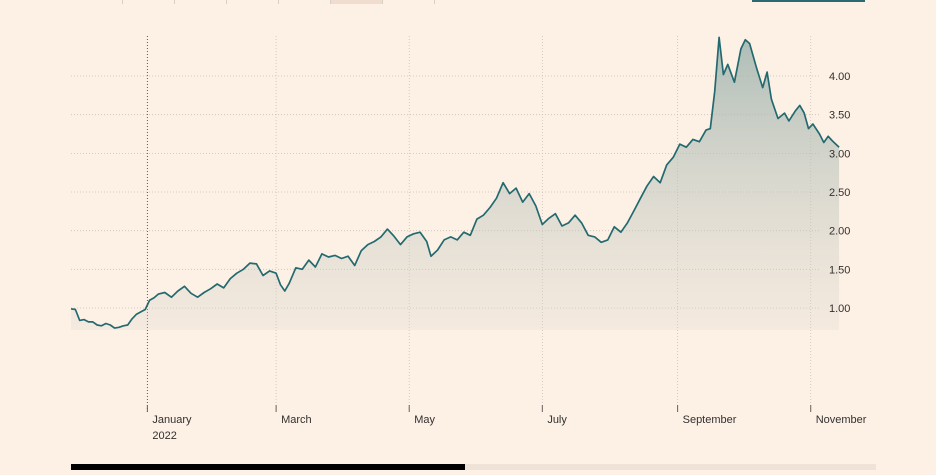 The height and width of the screenshot is (475, 936). Describe the element at coordinates (839, 309) in the screenshot. I see `y-tick-label: 1.00` at that location.